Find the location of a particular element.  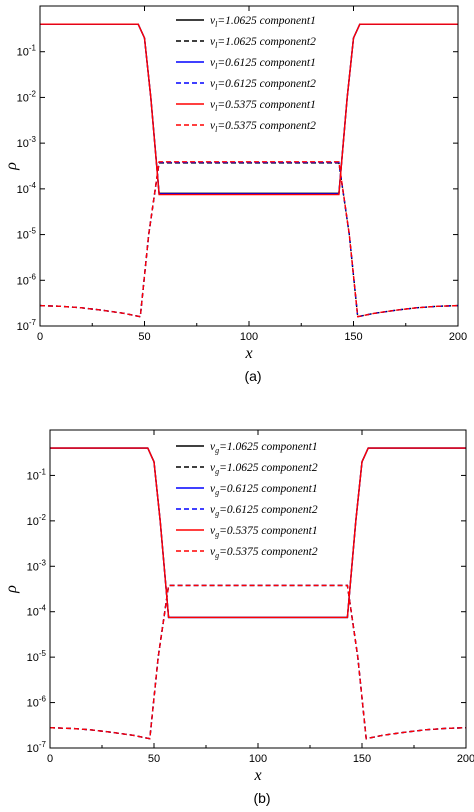

legend-entry: νl=1.0625 component2 is located at coordinates (263, 43).